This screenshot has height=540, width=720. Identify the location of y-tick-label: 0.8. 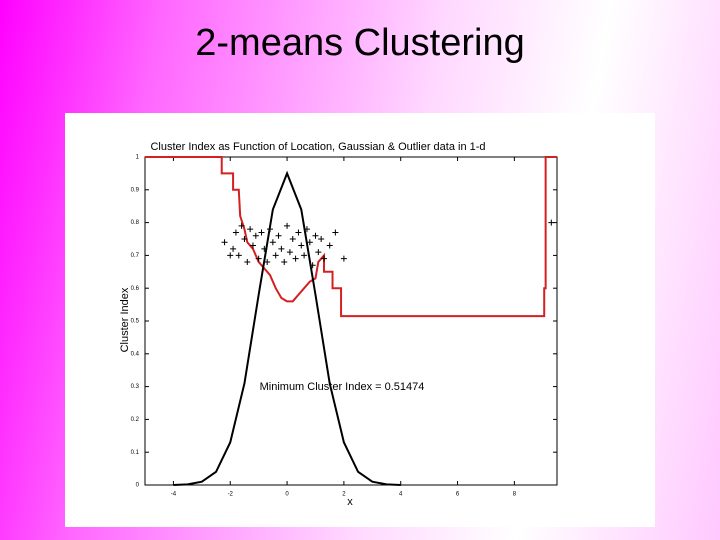
(135, 223).